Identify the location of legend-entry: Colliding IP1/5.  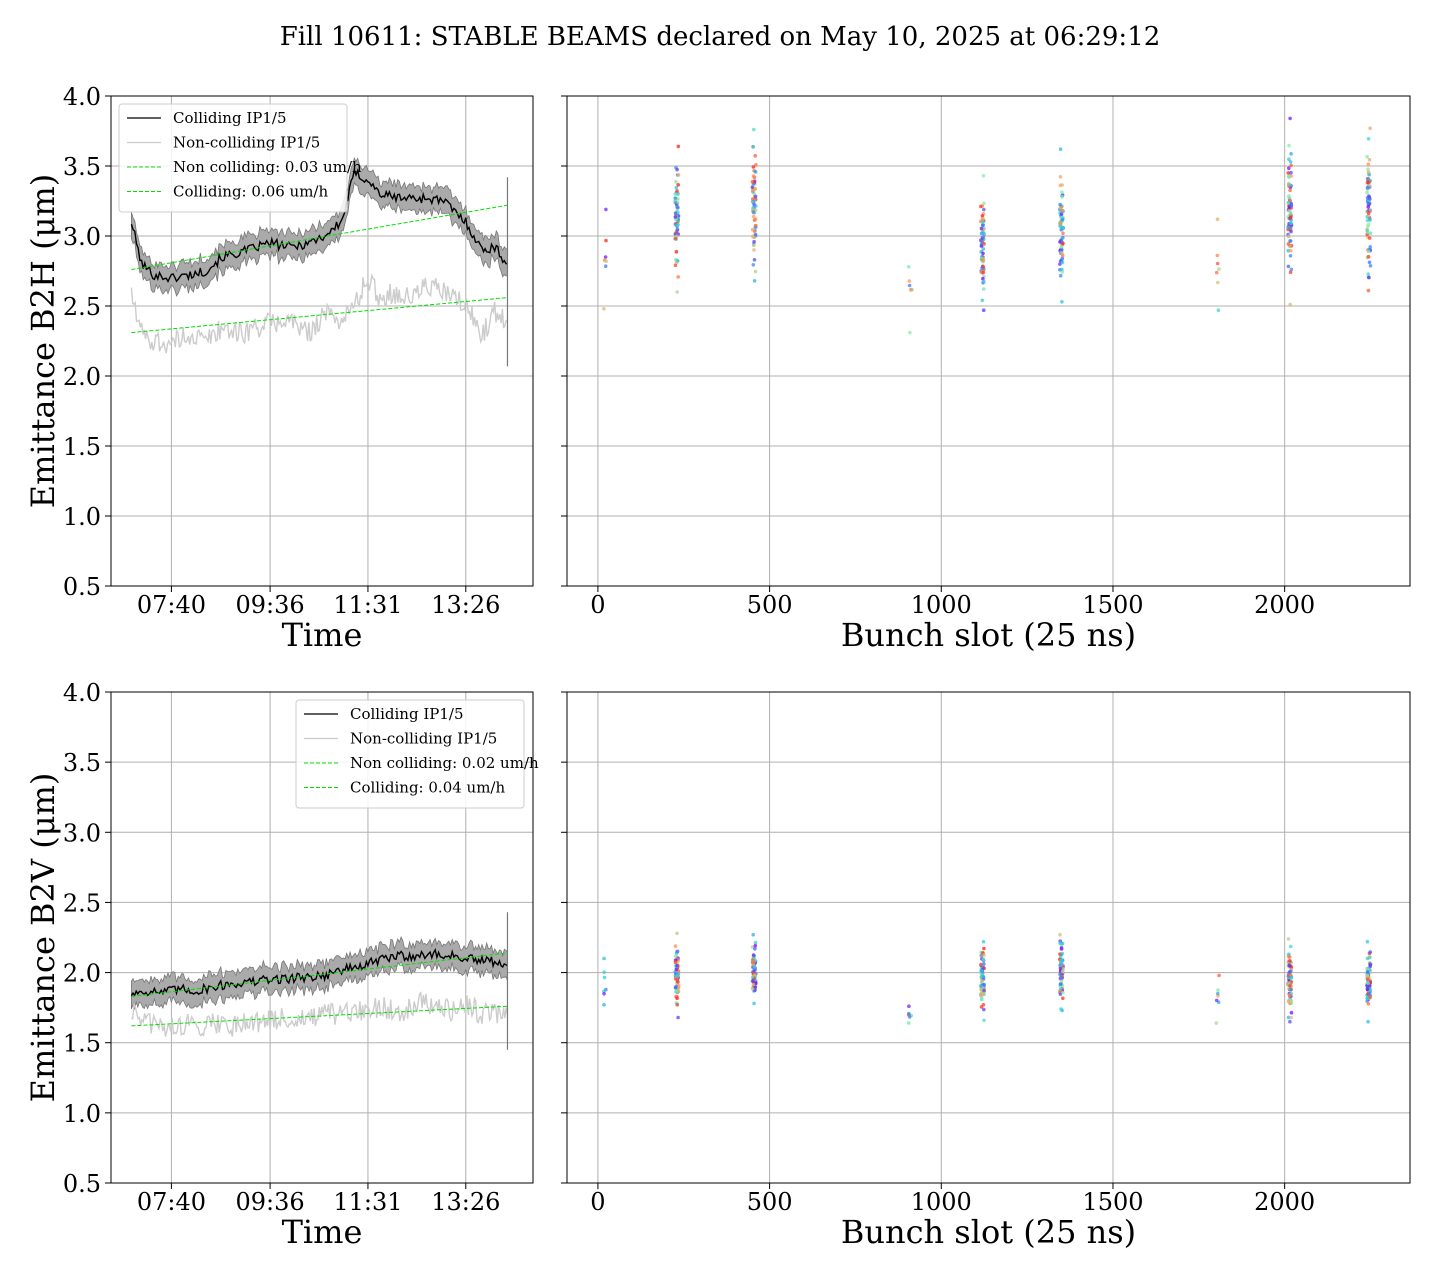
(230, 118).